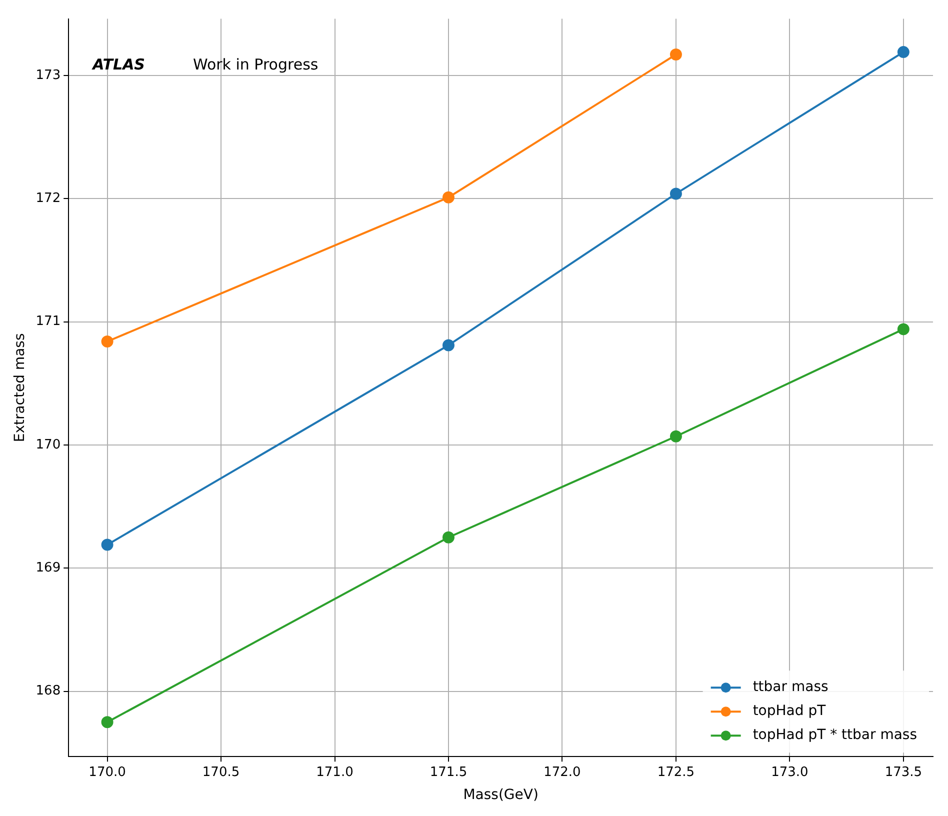 The height and width of the screenshot is (816, 948). Describe the element at coordinates (20, 387) in the screenshot. I see `y-axis-title: Extracted mass` at that location.